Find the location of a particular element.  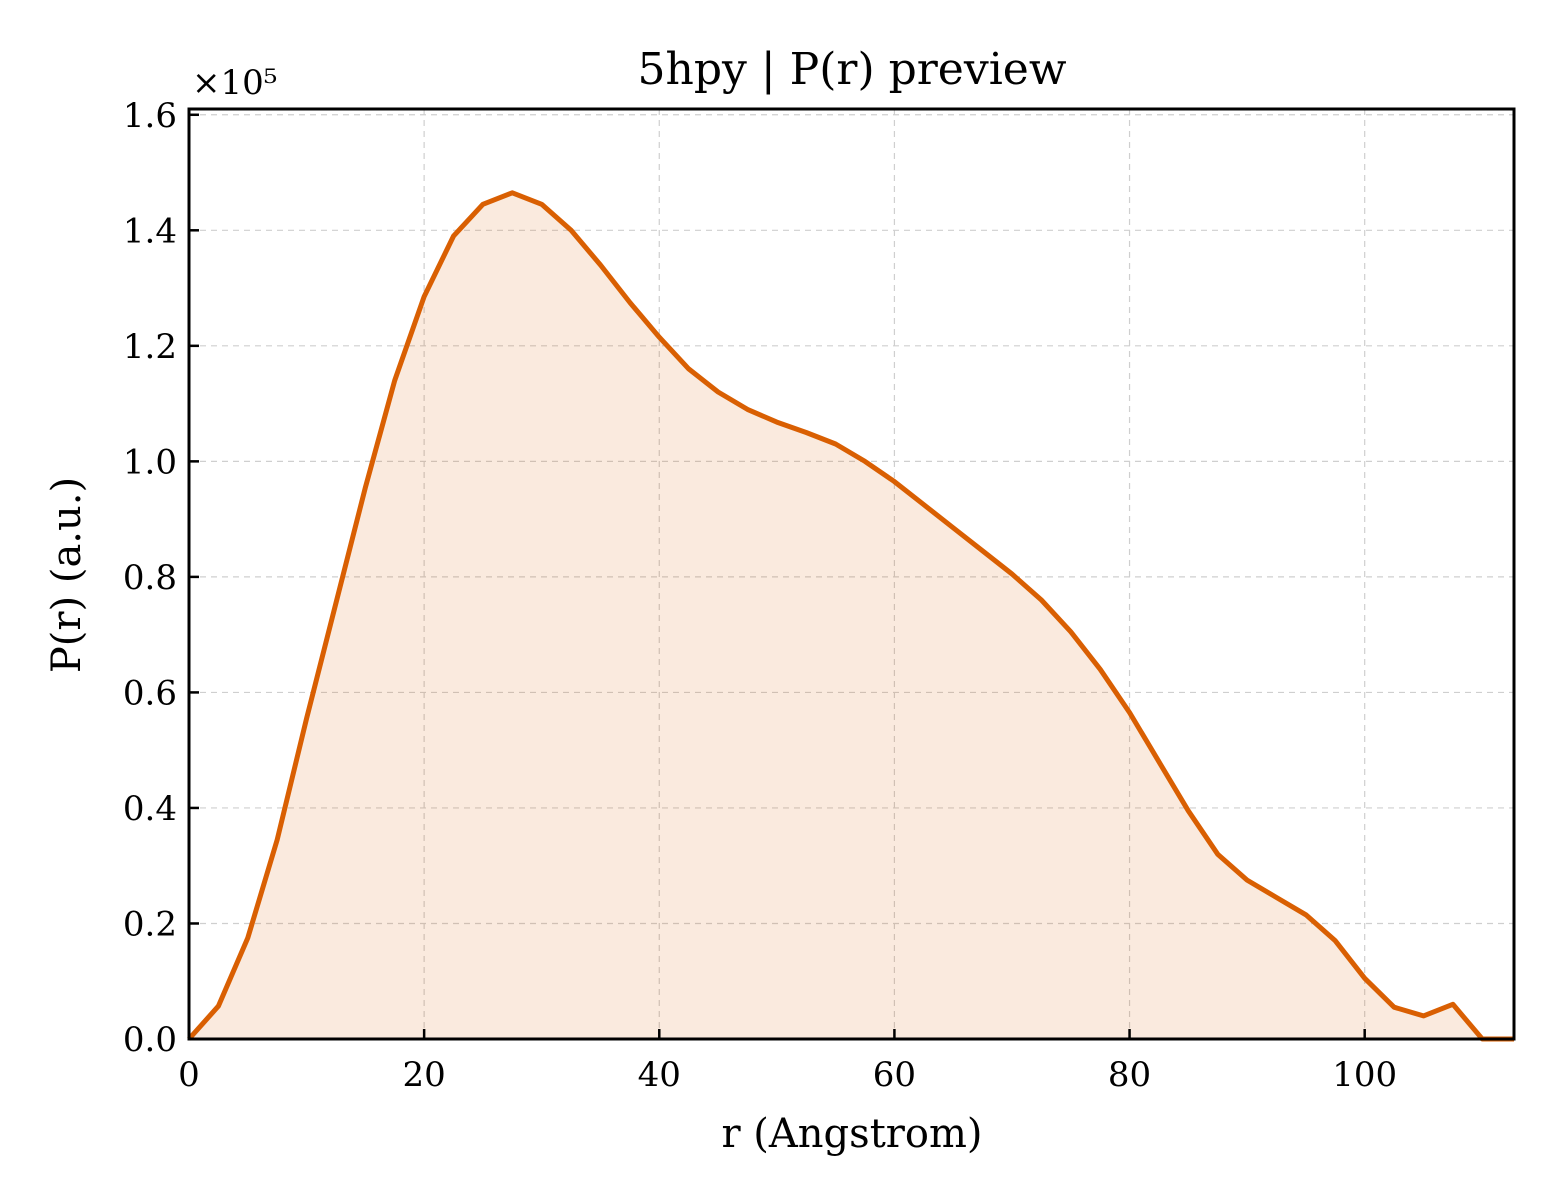

chart-title: 5hpy | P(r) preview is located at coordinates (852, 69).